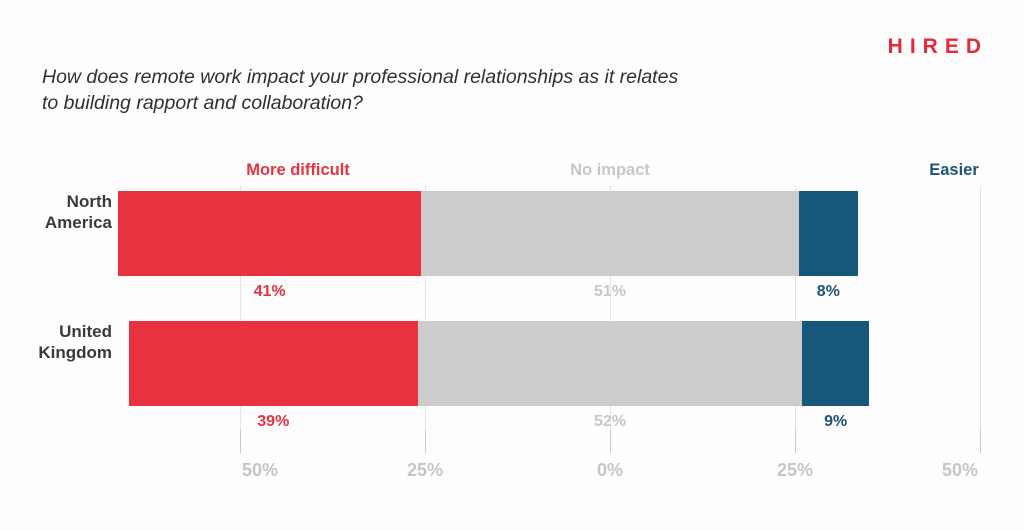 The height and width of the screenshot is (531, 1024). What do you see at coordinates (828, 291) in the screenshot?
I see `value-label-easier: 8%` at bounding box center [828, 291].